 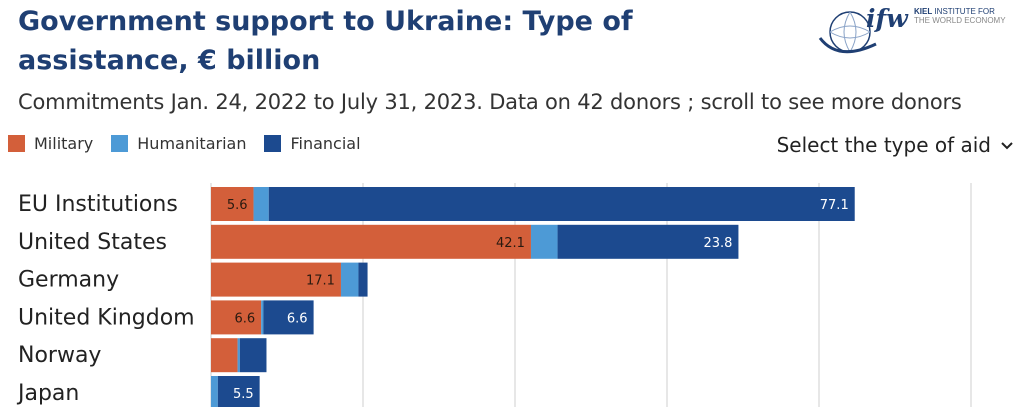 I want to click on aid-type-select: Select the type of aid, so click(x=896, y=145).